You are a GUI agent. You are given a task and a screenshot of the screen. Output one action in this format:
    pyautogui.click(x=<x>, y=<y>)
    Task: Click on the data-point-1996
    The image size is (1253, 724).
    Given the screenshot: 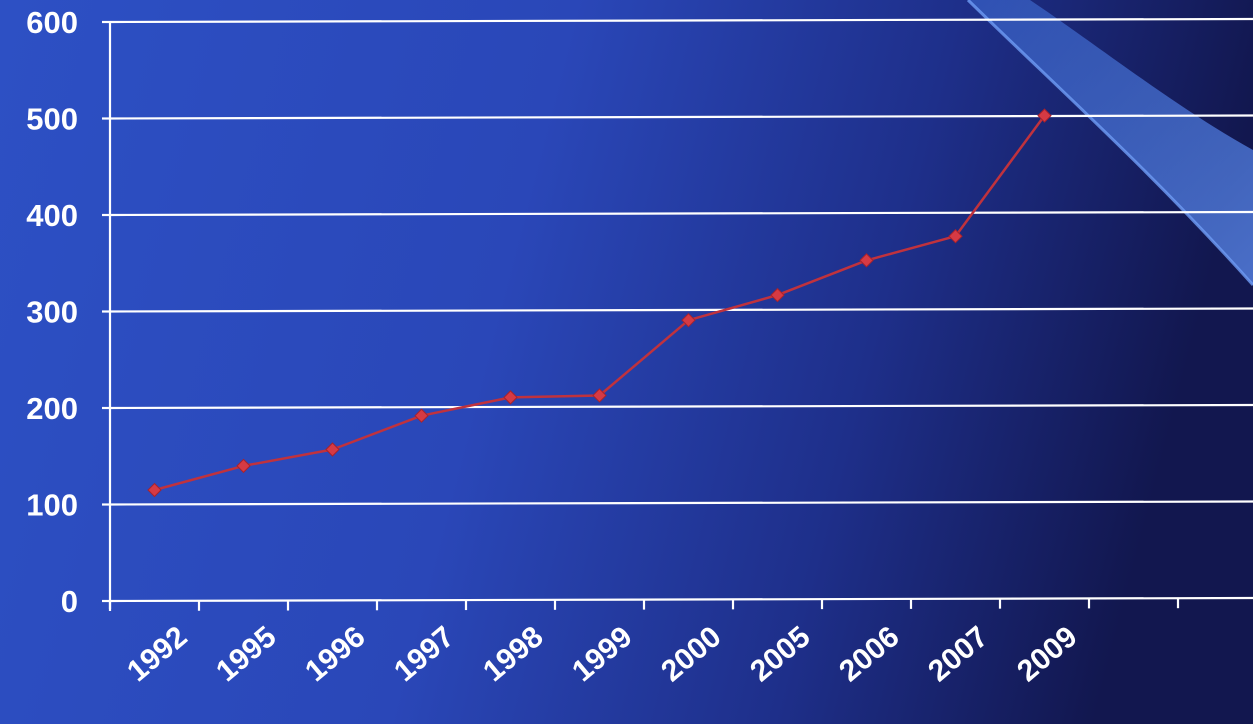 What is the action you would take?
    pyautogui.click(x=332, y=449)
    